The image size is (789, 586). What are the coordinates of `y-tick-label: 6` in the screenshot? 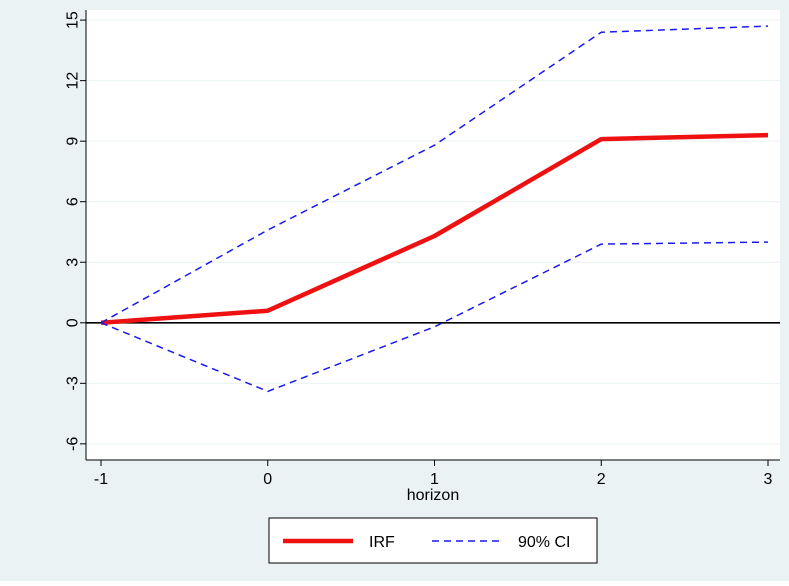 It's located at (73, 201).